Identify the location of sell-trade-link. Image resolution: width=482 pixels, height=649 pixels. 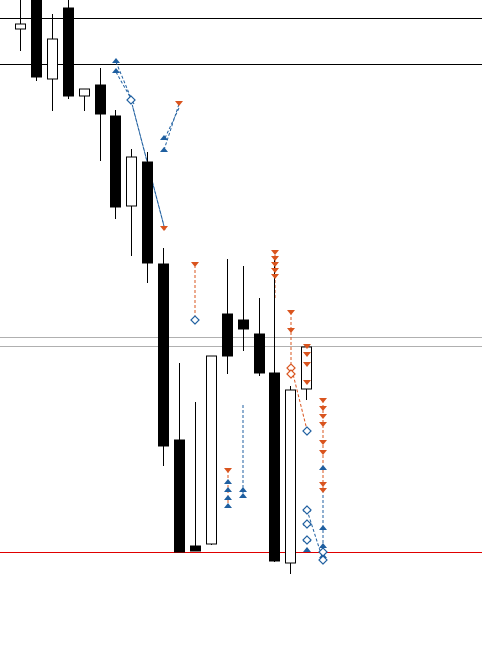
(299, 400).